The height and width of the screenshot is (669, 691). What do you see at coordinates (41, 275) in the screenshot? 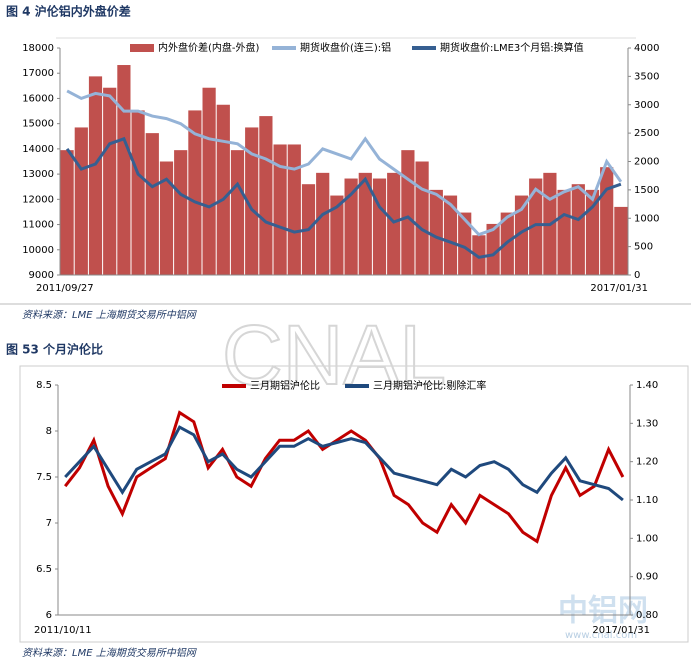
I see `y-tick-label: 9000` at bounding box center [41, 275].